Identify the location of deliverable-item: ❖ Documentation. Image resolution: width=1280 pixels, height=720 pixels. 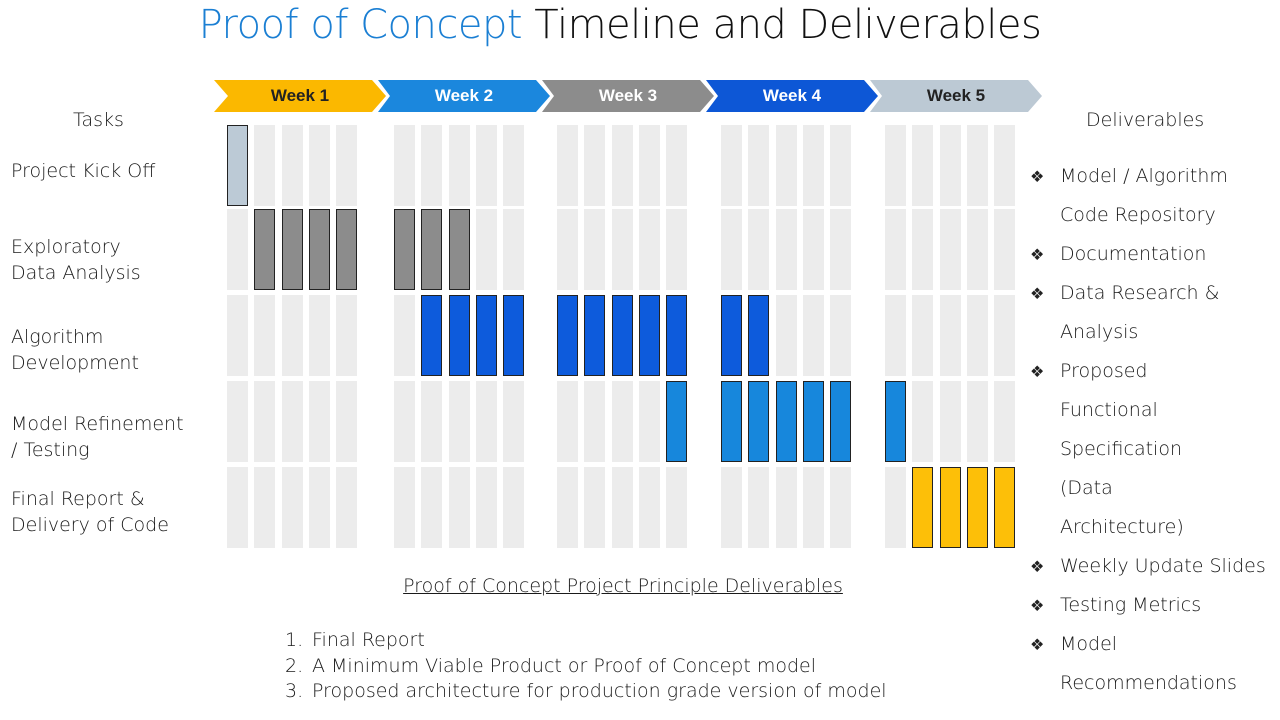
(1155, 254).